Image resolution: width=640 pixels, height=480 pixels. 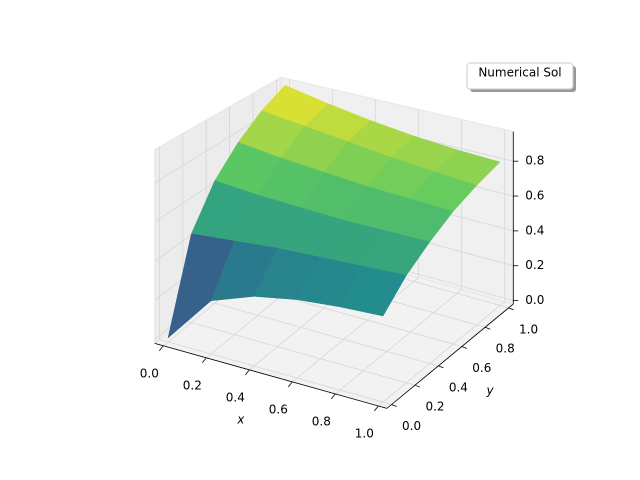 What do you see at coordinates (534, 300) in the screenshot?
I see `z-tick-label: 0.0` at bounding box center [534, 300].